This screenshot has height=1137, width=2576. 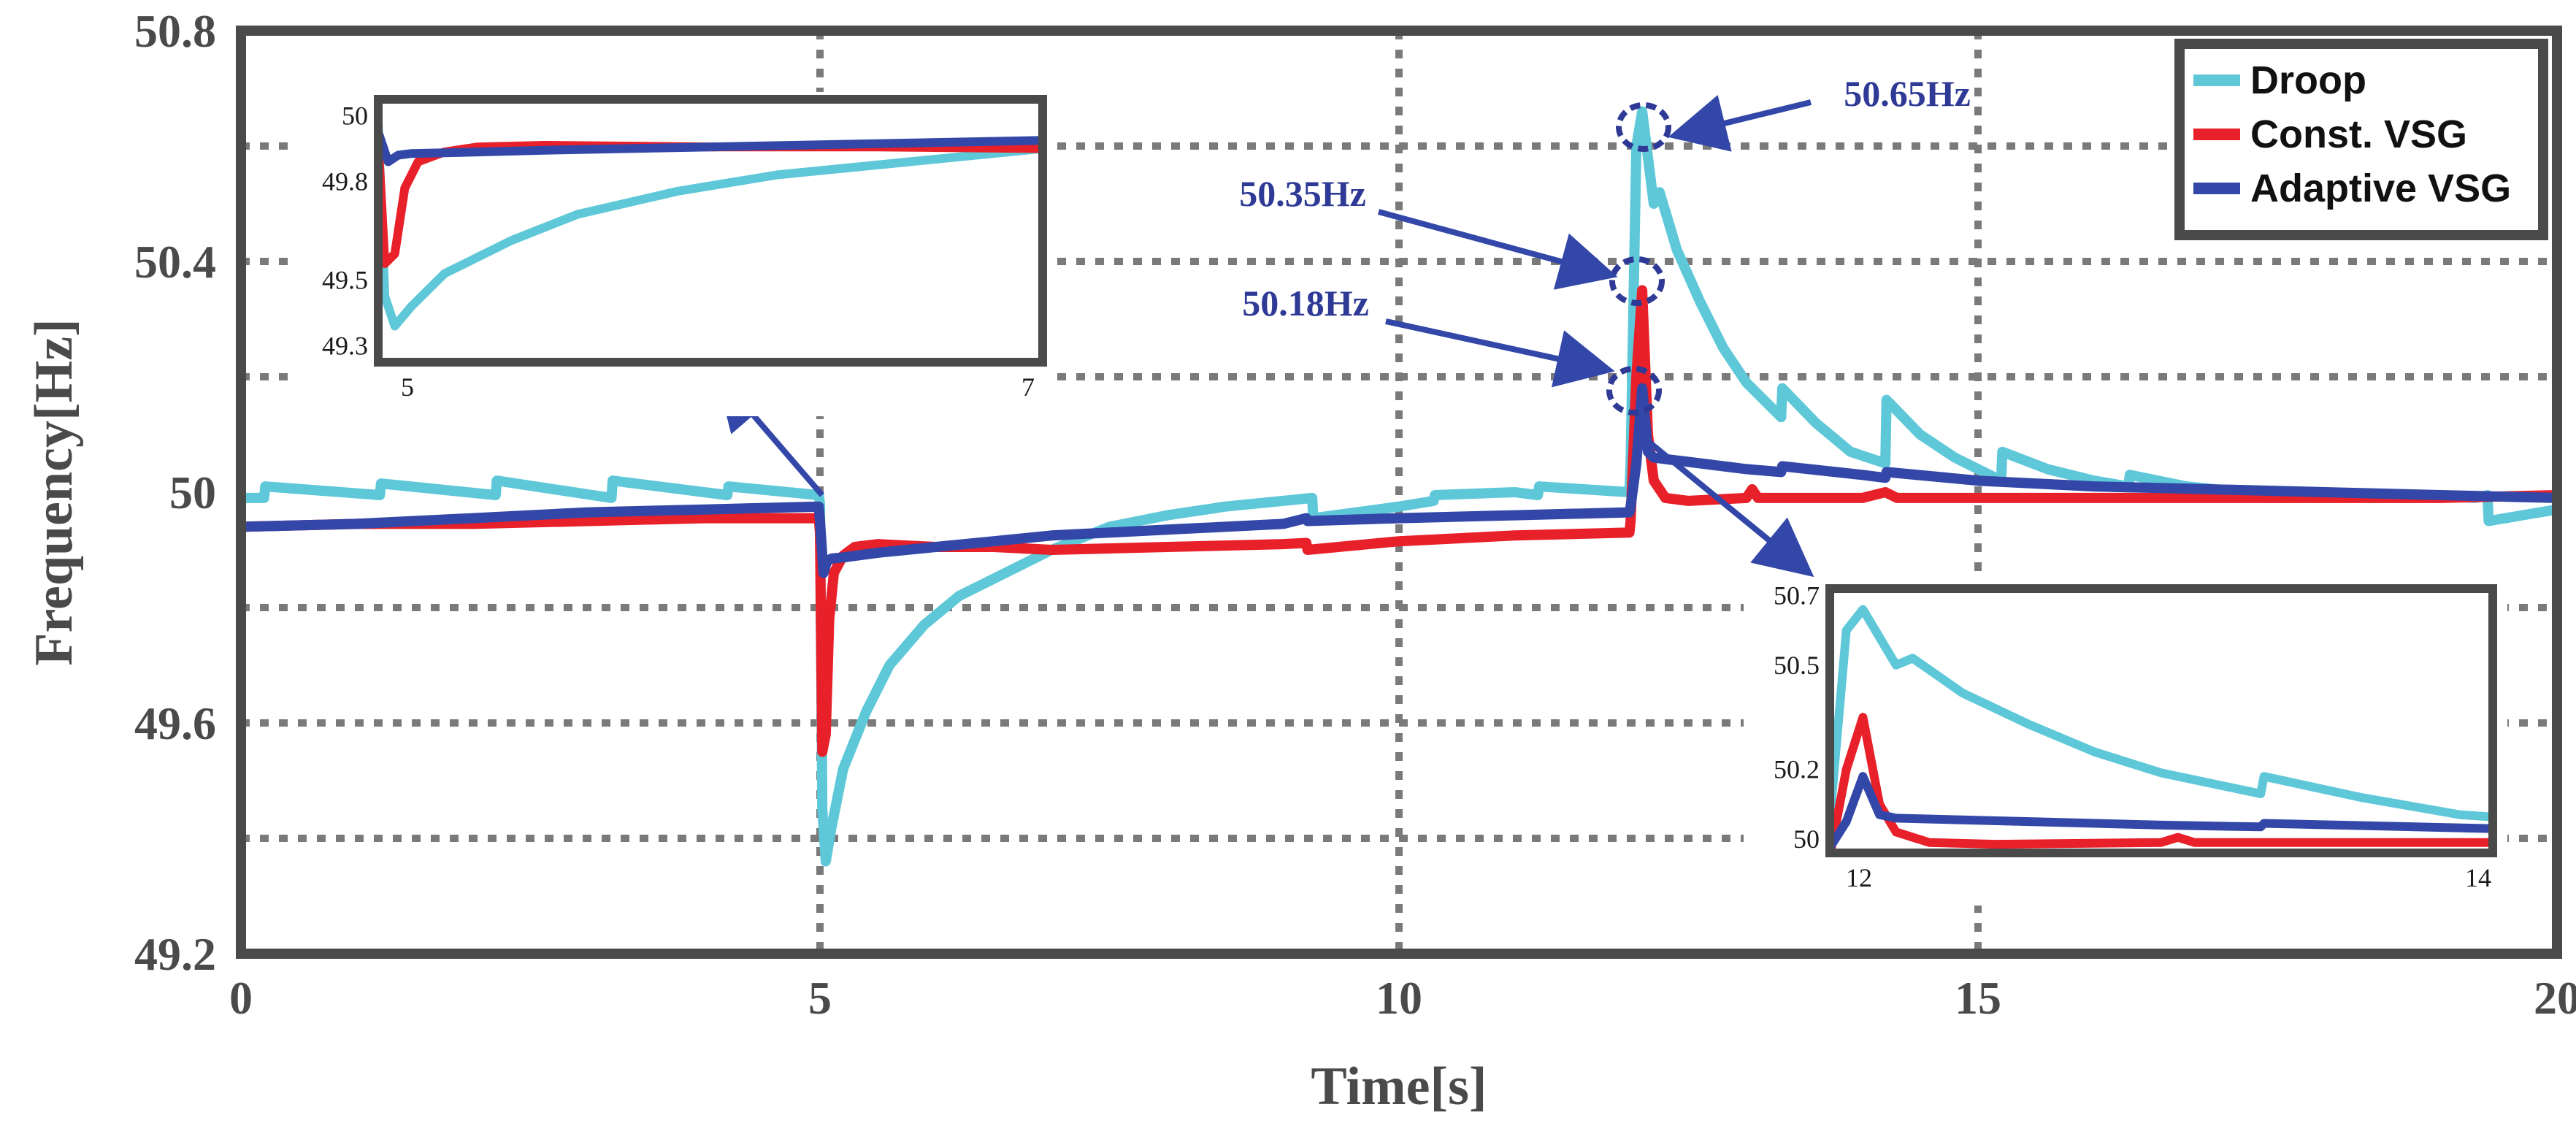 What do you see at coordinates (1797, 665) in the screenshot?
I see `inset-y-tick: 50.5` at bounding box center [1797, 665].